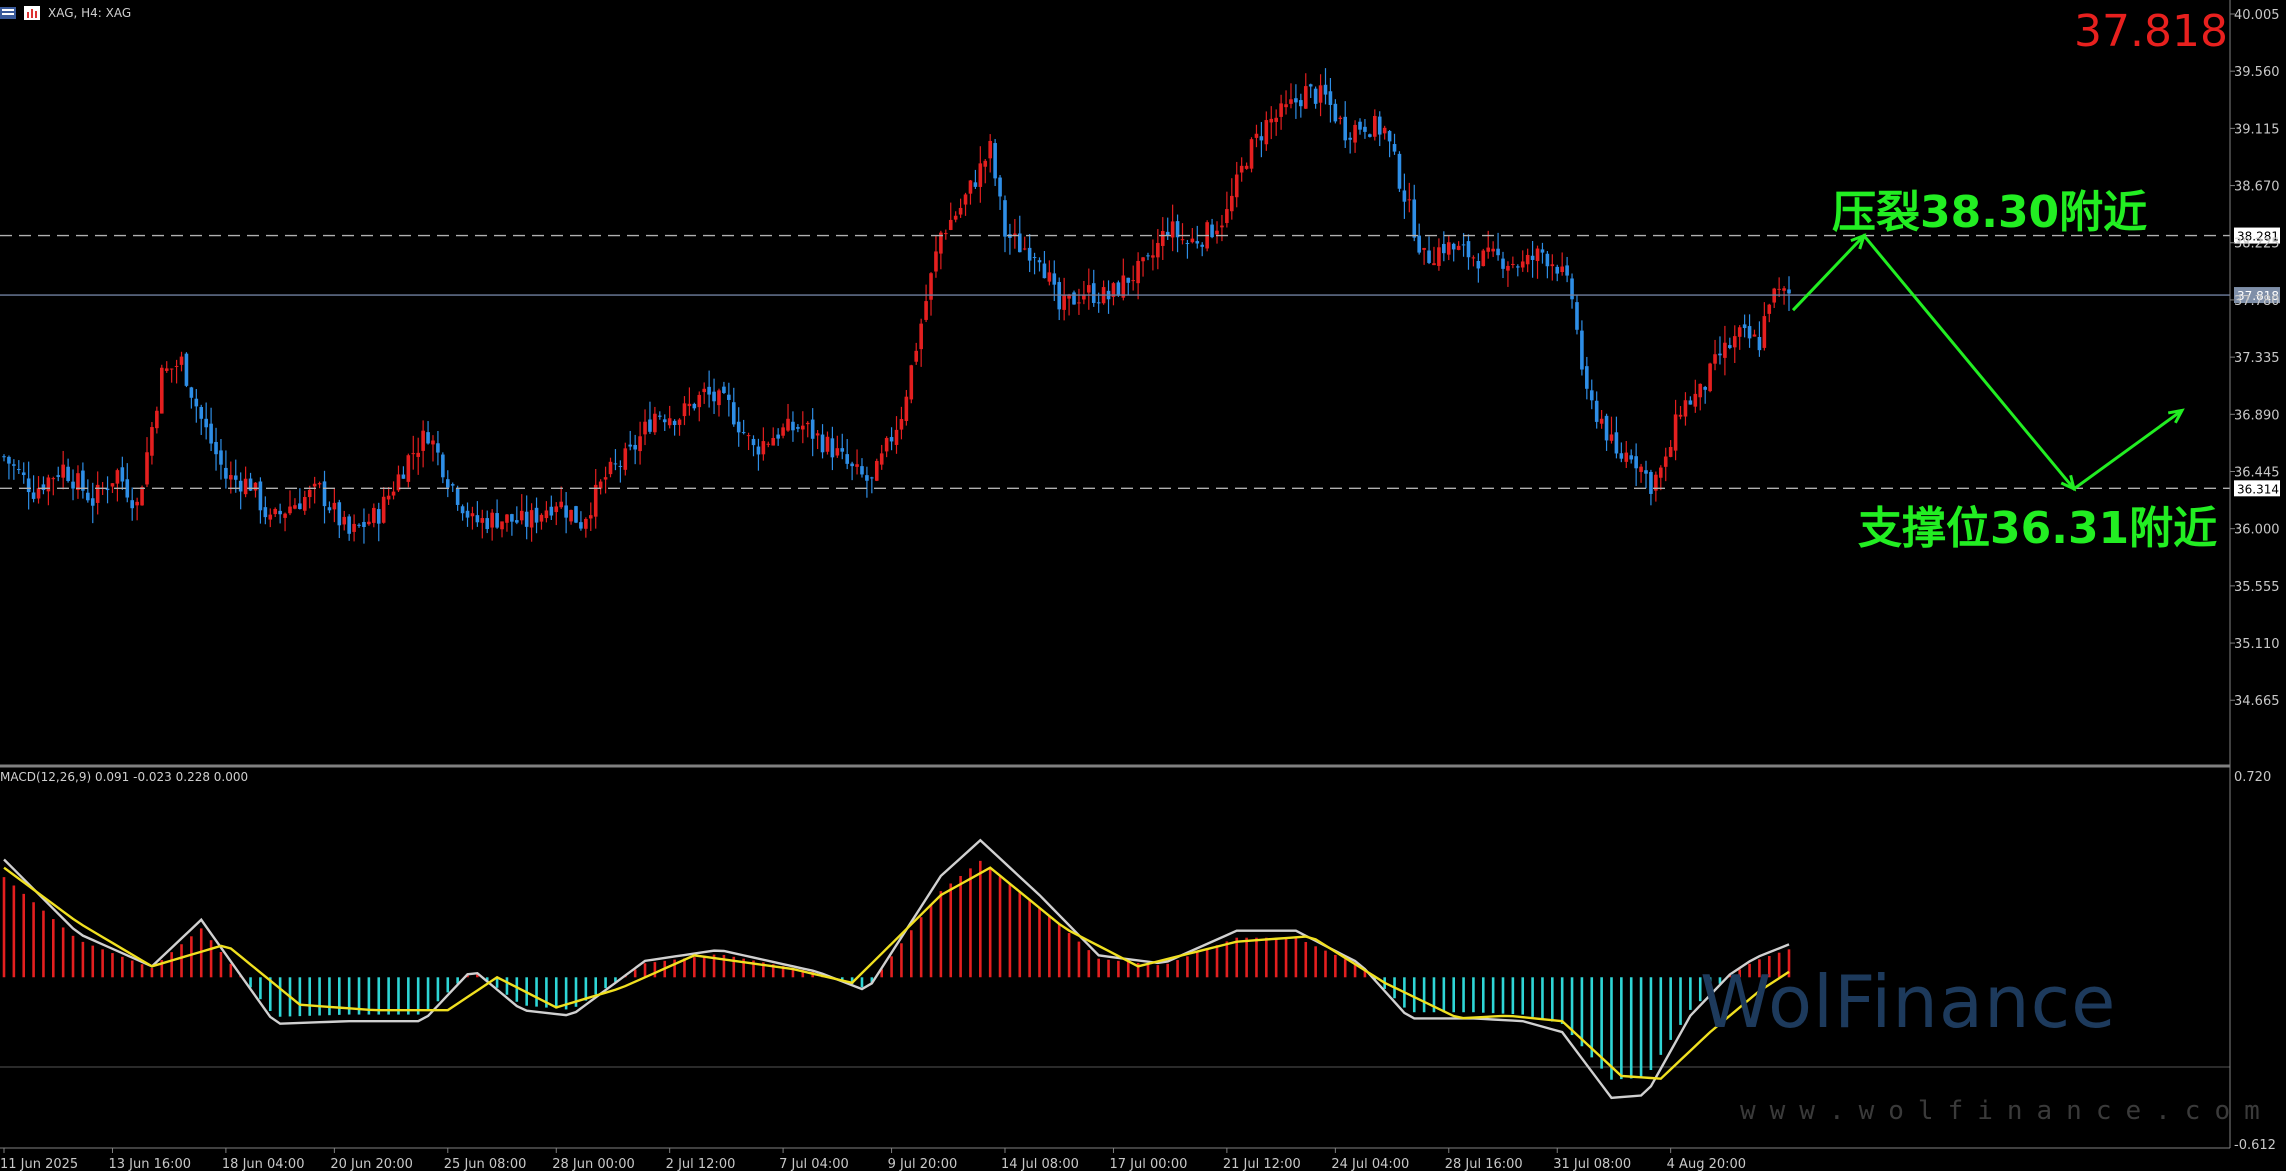  Describe the element at coordinates (701, 1164) in the screenshot. I see `time-tick-label: 2 Jul 12:00` at that location.